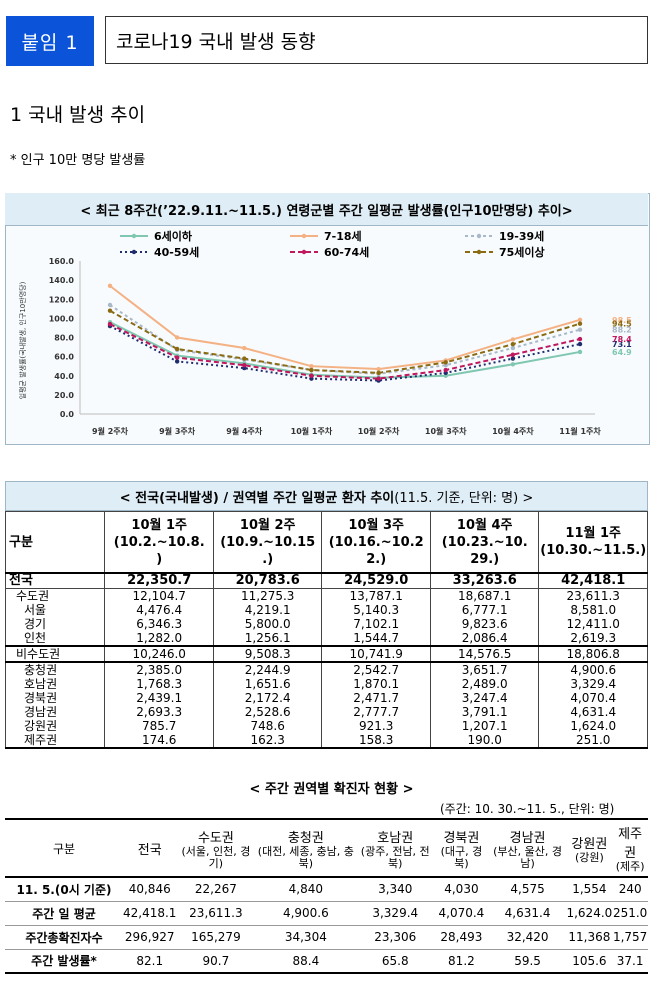  I want to click on table2-cell: 4,575, so click(527, 889).